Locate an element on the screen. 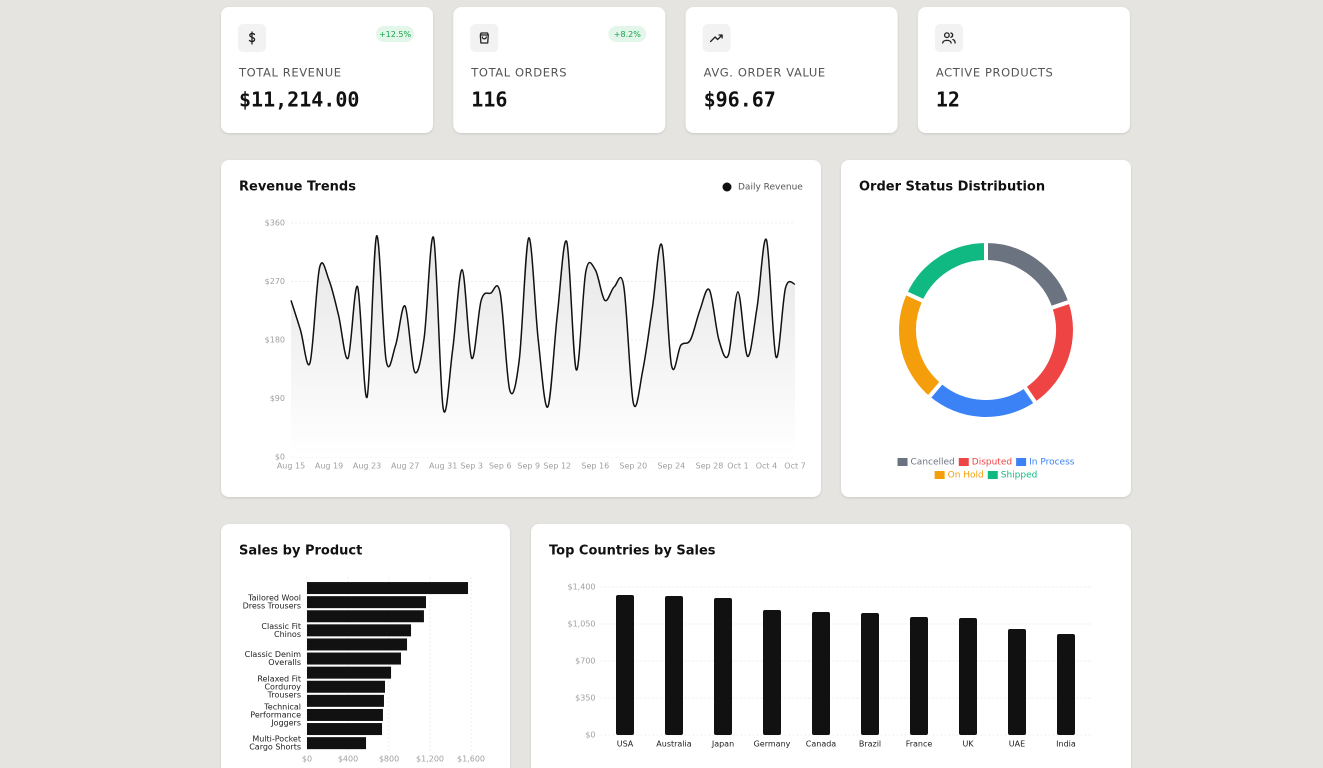 This screenshot has width=1323, height=768. change-text: +12.5% is located at coordinates (395, 34).